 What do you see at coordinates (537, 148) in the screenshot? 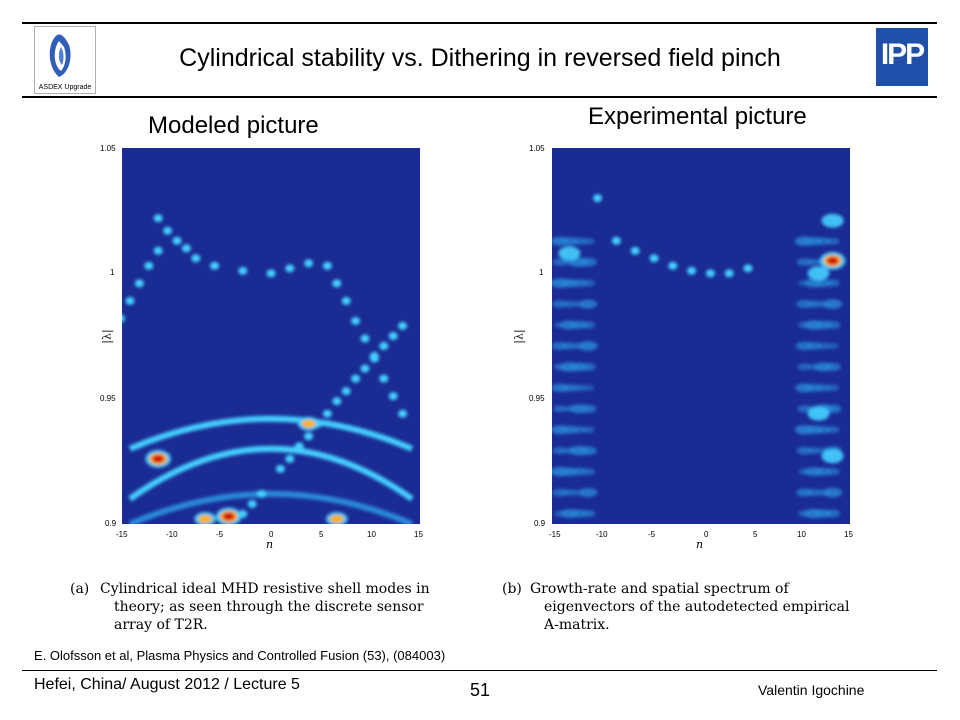
I see `right-ytick-1.05: 1.05` at bounding box center [537, 148].